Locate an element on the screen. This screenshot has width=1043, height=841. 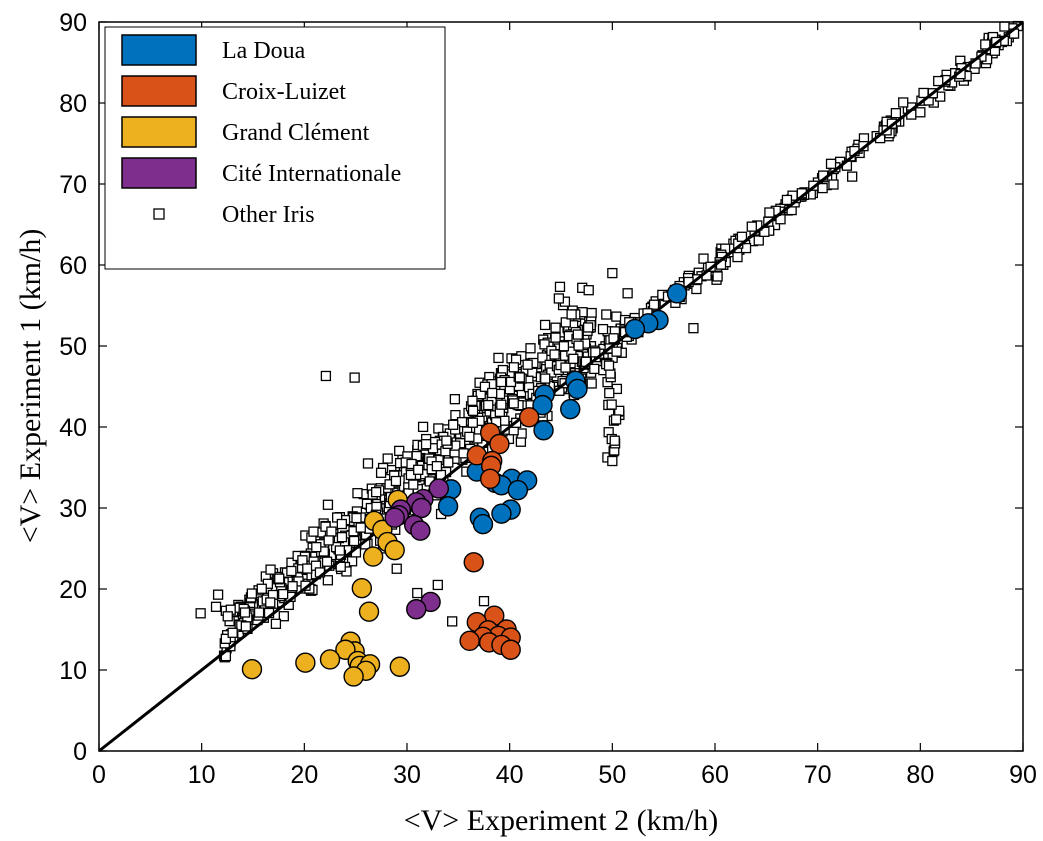
legend-box is located at coordinates (275, 148).